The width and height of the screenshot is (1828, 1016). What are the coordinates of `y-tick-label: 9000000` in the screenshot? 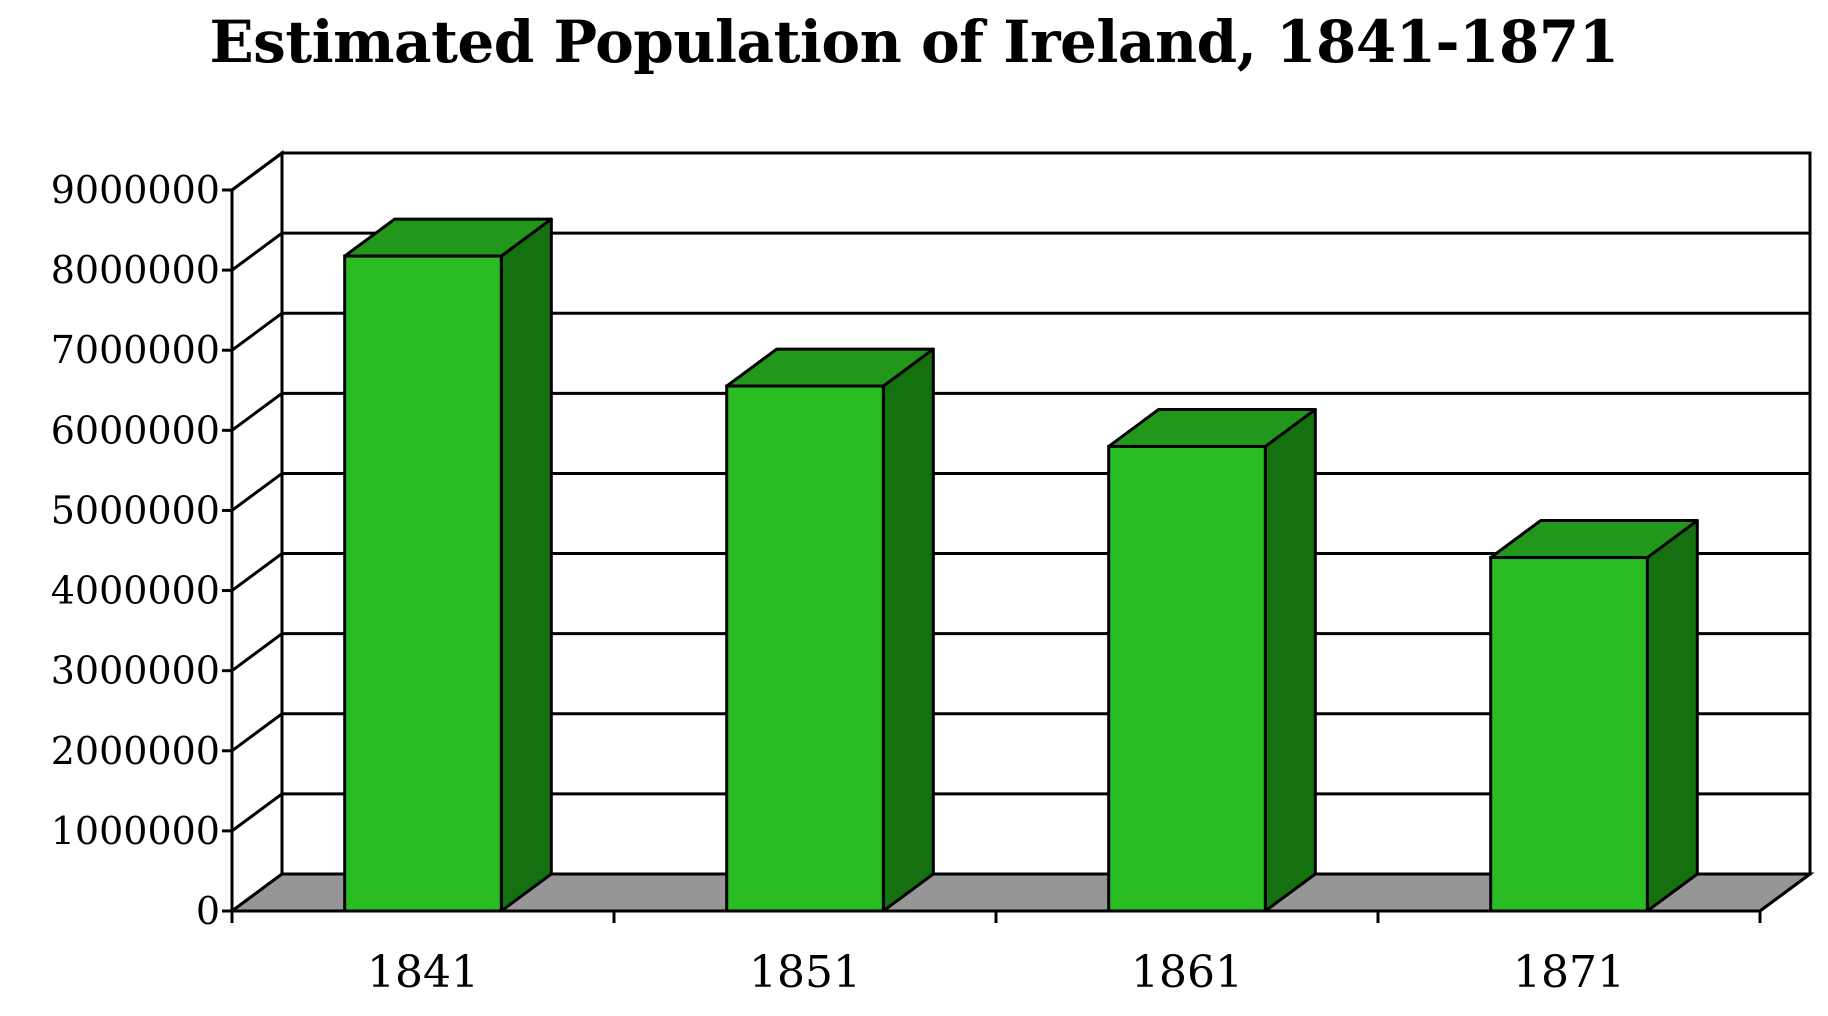 It's located at (135, 190).